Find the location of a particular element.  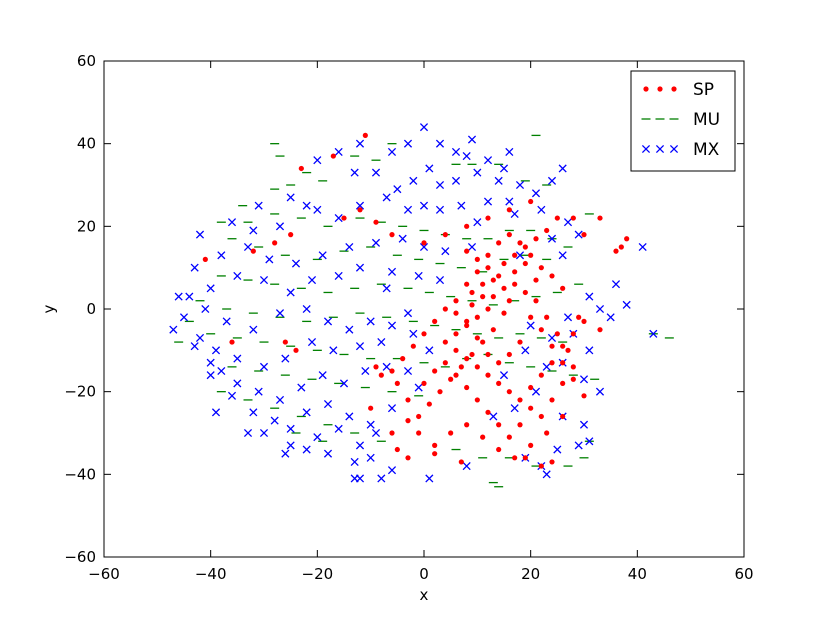

x-tick-label: 60 is located at coordinates (743, 574).